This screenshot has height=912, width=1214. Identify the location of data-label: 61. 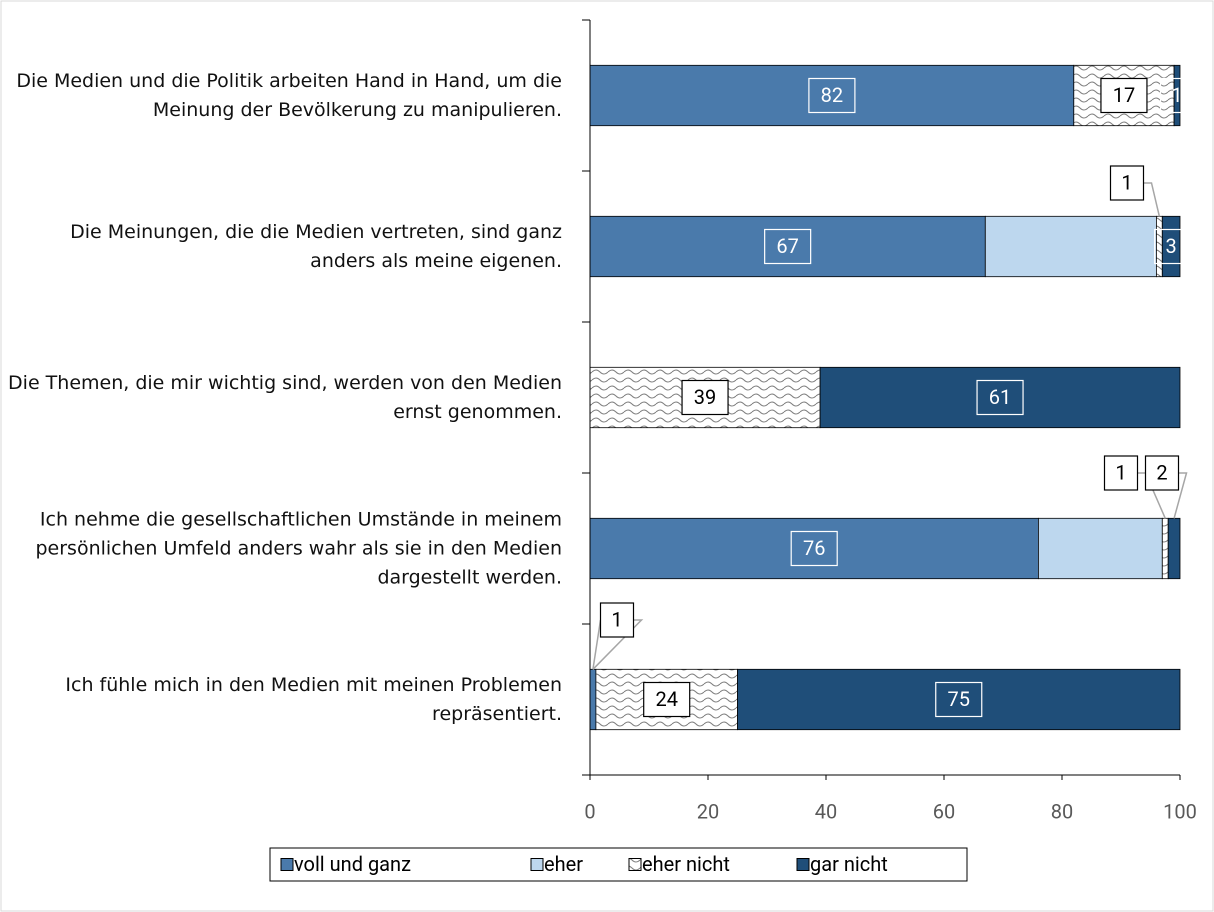
(1000, 397).